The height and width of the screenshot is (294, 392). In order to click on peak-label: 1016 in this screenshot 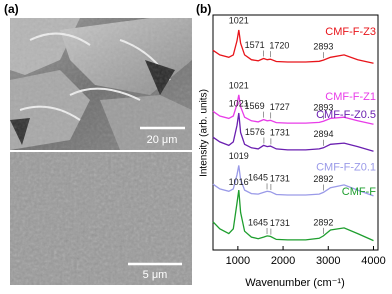, I will do `click(239, 182)`.